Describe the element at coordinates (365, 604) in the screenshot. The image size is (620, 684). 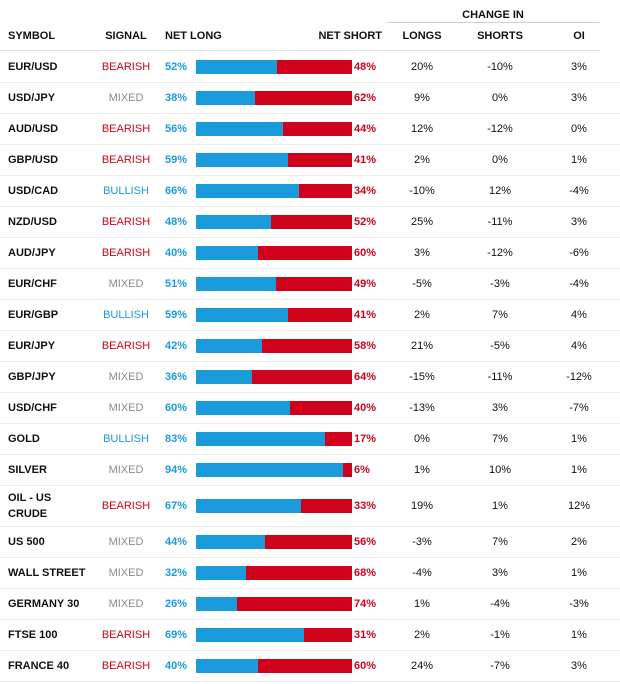
I see `net-short-value: 74%` at that location.